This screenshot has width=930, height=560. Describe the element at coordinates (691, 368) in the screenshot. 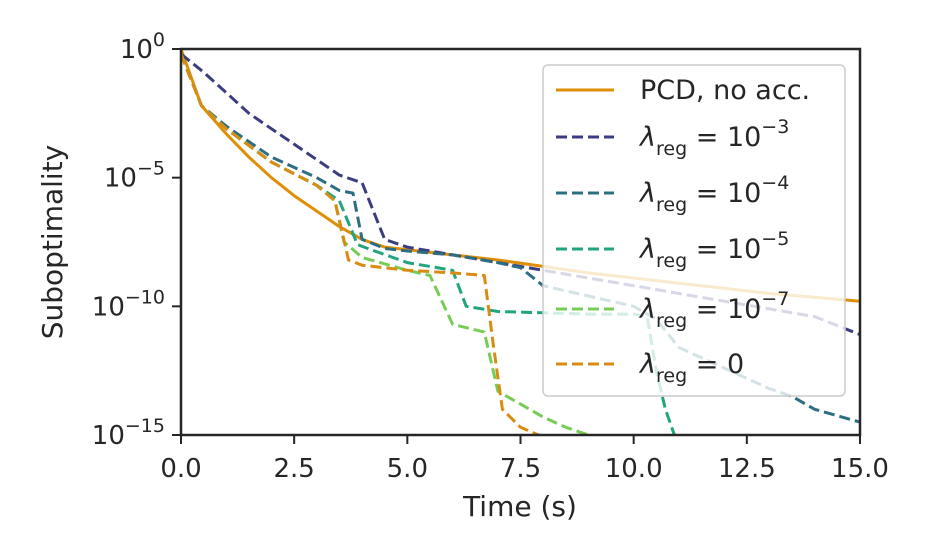

I see `legend-label-5: λreg = 0` at that location.